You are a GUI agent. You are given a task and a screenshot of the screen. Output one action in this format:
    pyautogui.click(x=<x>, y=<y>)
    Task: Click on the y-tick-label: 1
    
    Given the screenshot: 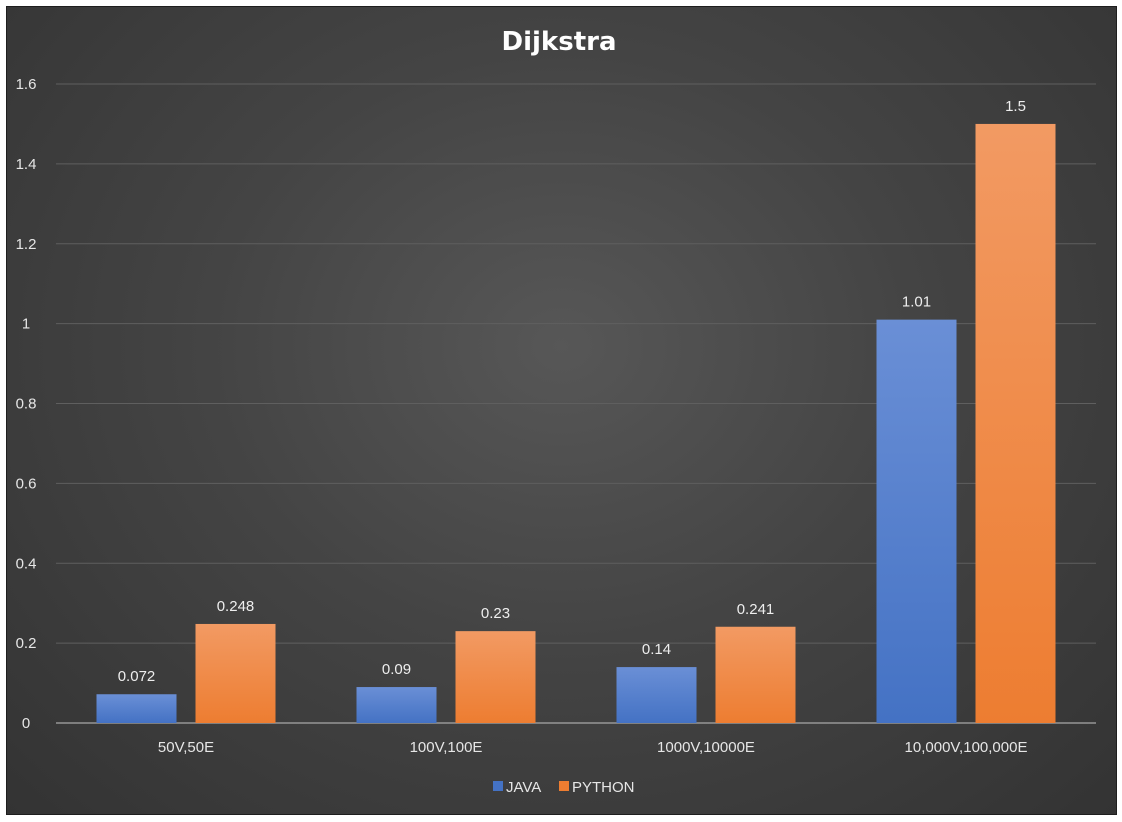 What is the action you would take?
    pyautogui.click(x=26, y=324)
    